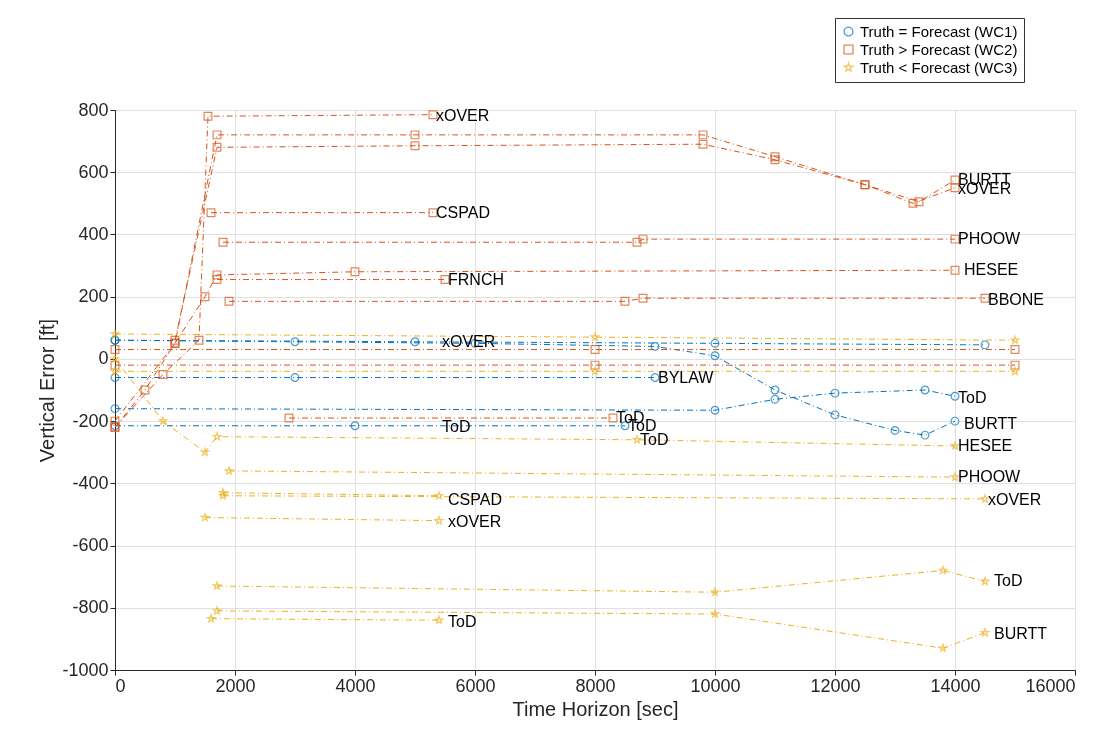 This screenshot has height=754, width=1094. What do you see at coordinates (595, 685) in the screenshot?
I see `x-tick-label: 8000` at bounding box center [595, 685].